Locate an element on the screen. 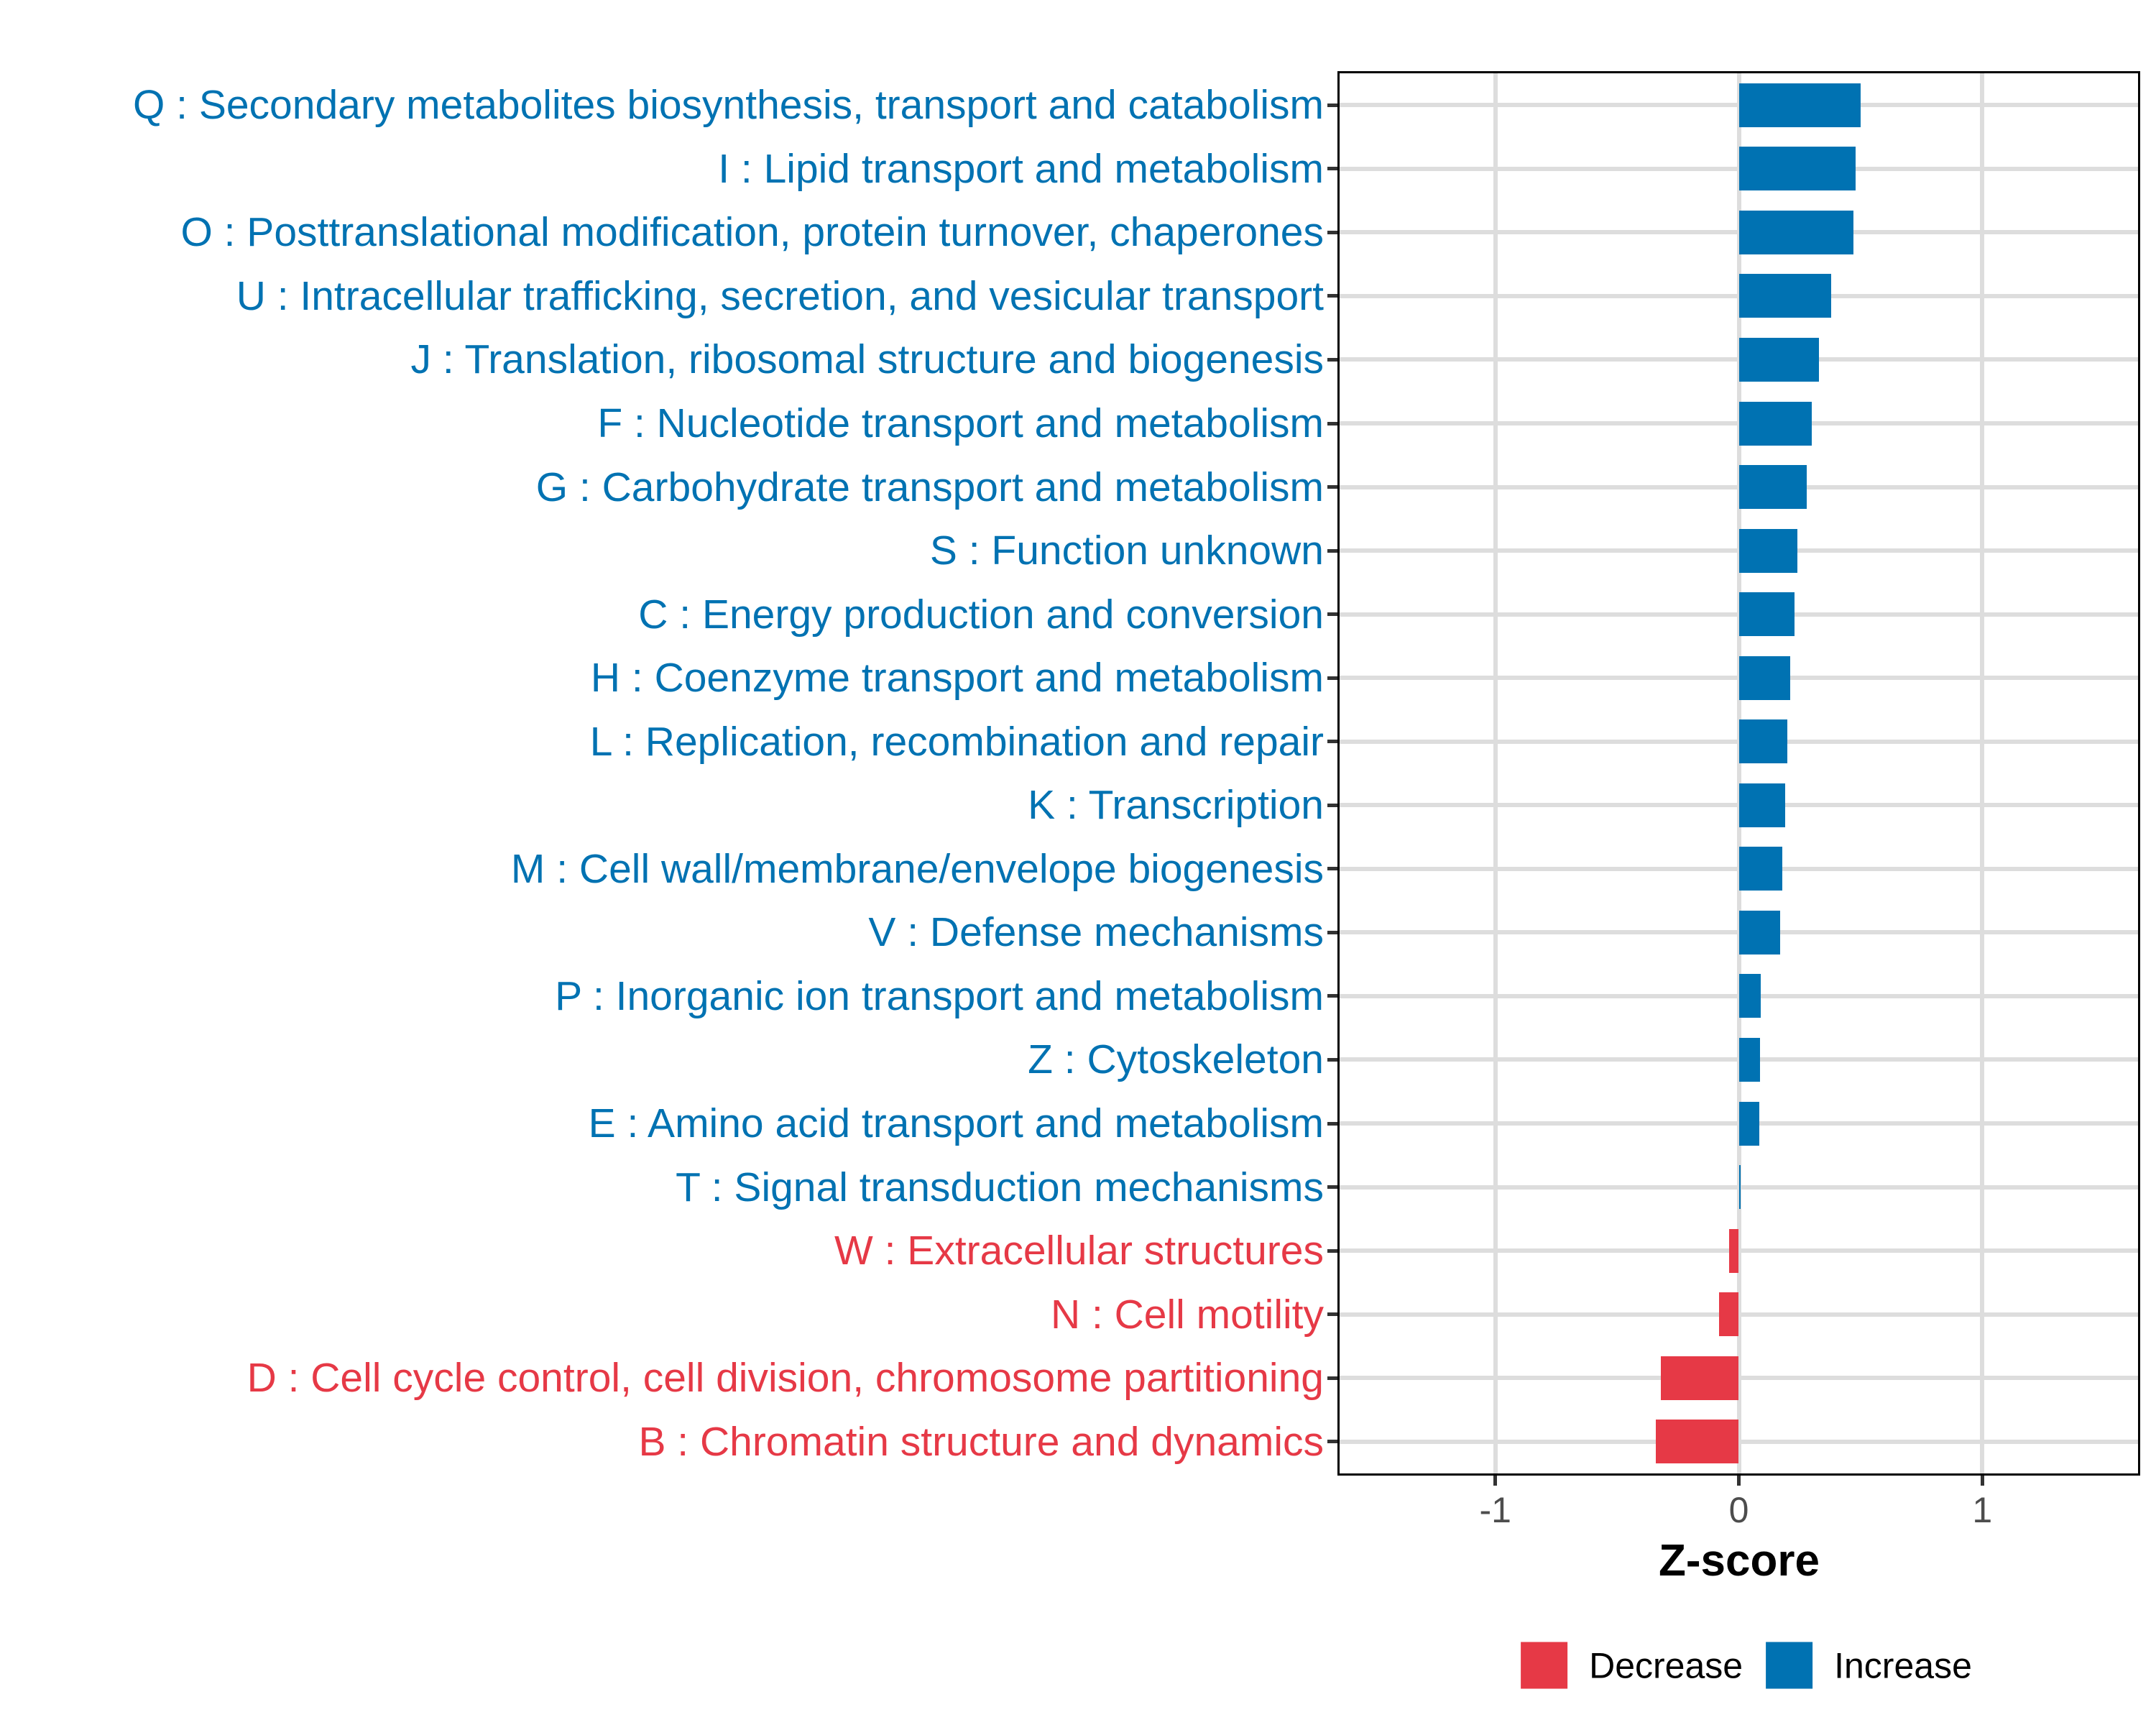 Image resolution: width=2156 pixels, height=1725 pixels. bar-W is located at coordinates (1733, 1250).